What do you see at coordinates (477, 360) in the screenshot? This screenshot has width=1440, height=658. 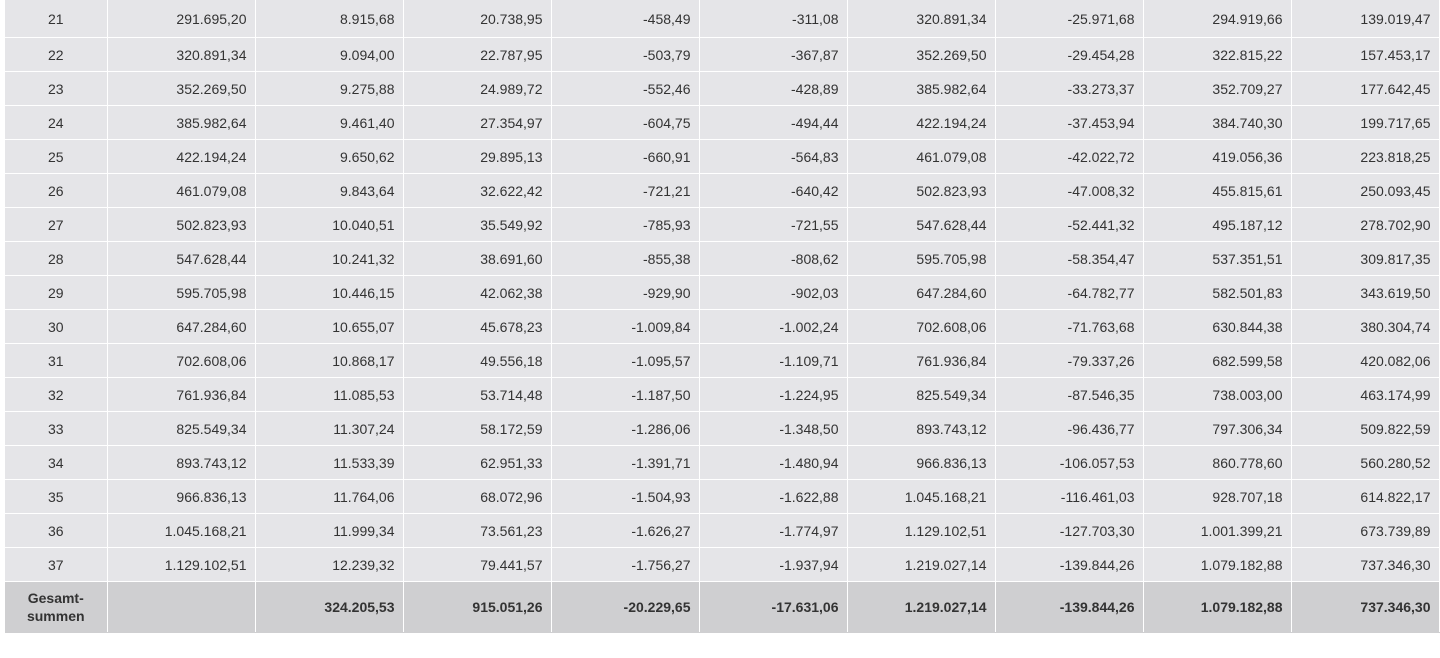 I see `value-cell: 49.556,18` at bounding box center [477, 360].